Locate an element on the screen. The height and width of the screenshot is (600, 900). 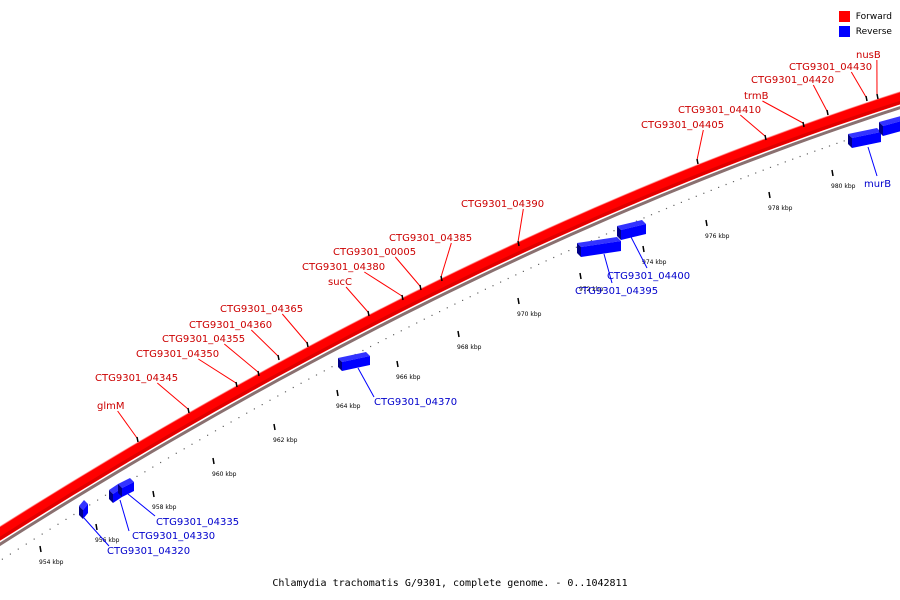
reverse-gene-side is located at coordinates (120, 490).